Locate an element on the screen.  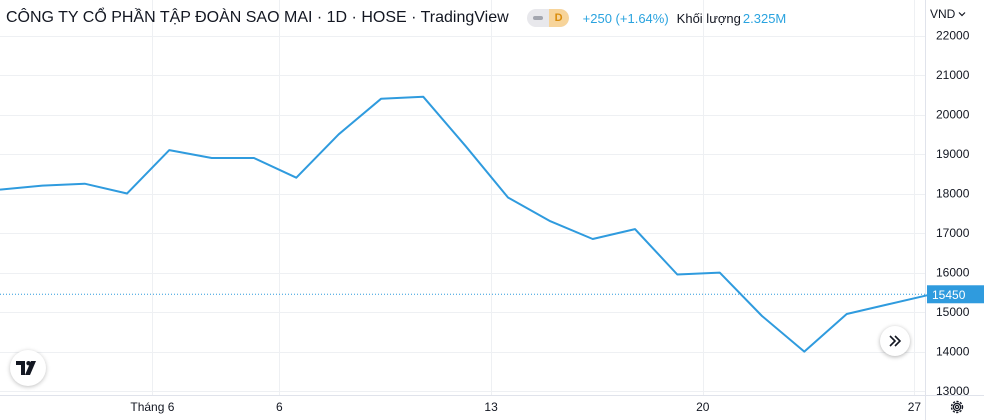
scroll-to-realtime-button is located at coordinates (895, 341).